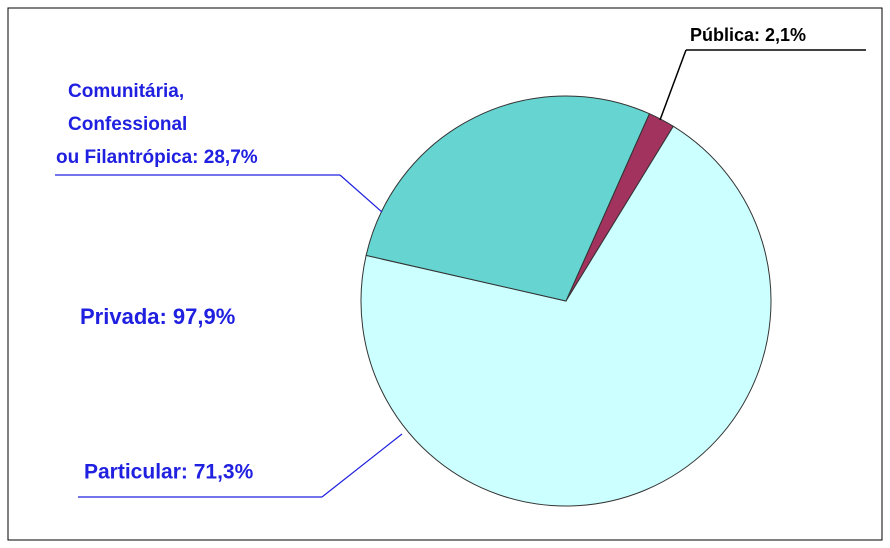 This screenshot has width=890, height=548. I want to click on slice-label: Particular: 71,3%, so click(169, 472).